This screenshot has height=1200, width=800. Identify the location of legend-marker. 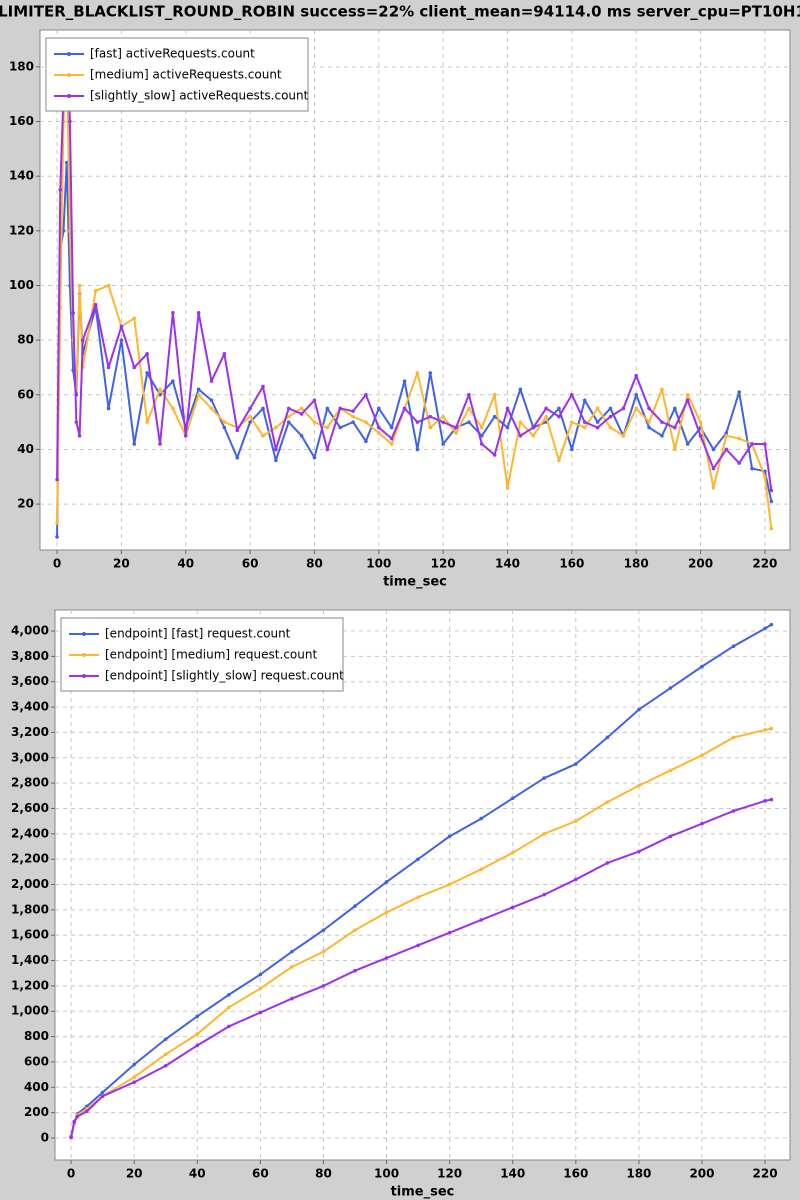
(84, 634).